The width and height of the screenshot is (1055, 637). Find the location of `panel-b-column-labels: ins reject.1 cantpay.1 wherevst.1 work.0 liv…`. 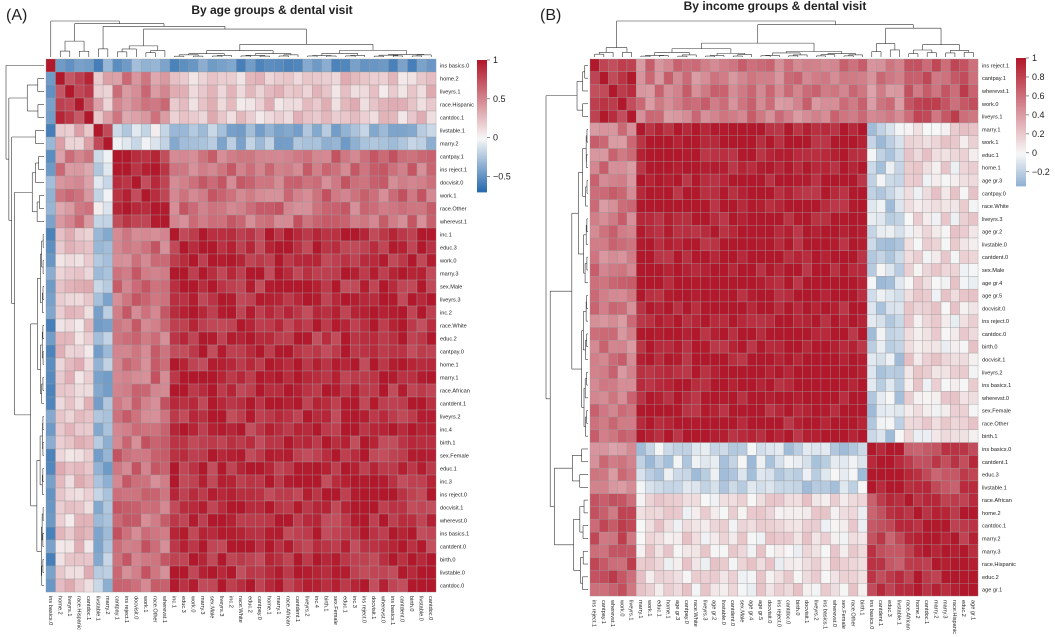

panel-b-column-labels: ins reject.1 cantpay.1 wherevst.1 work.0 liv… is located at coordinates (783, 616).